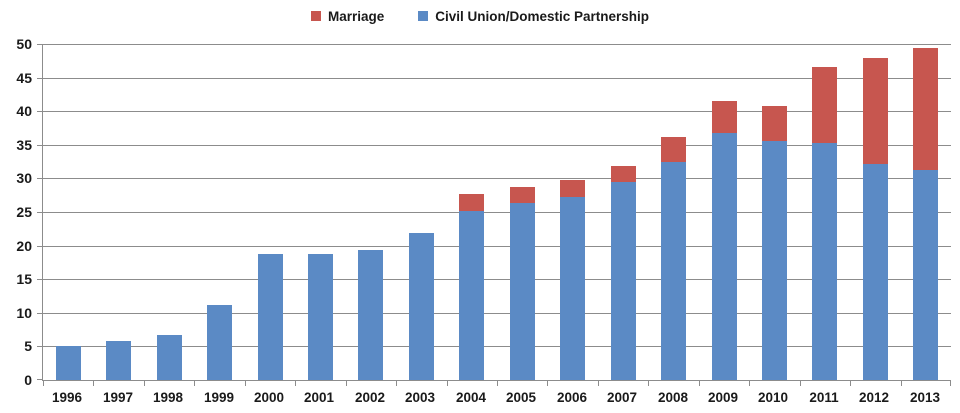 This screenshot has height=413, width=960. I want to click on legend-item-civil-union: Civil Union/Domestic Partnership, so click(533, 16).